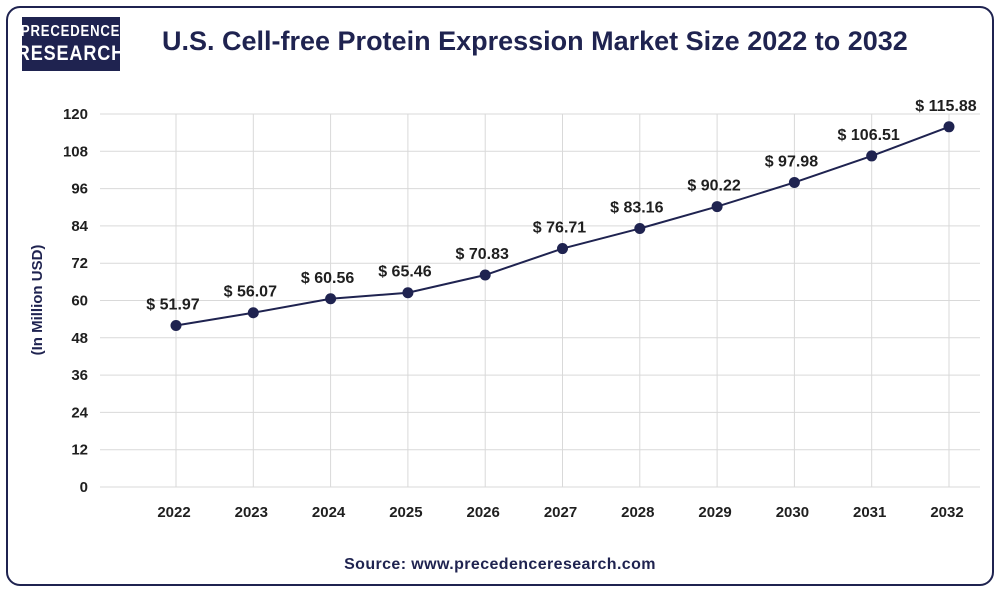 Image resolution: width=1000 pixels, height=592 pixels. What do you see at coordinates (251, 512) in the screenshot?
I see `x-tick-label: 2023` at bounding box center [251, 512].